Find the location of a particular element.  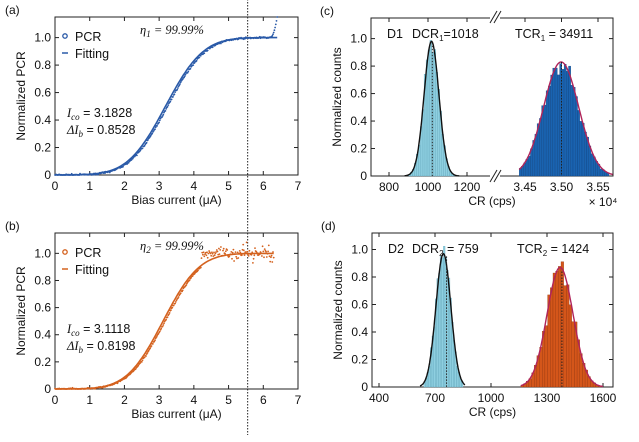

dcr-gaussian-fit is located at coordinates (442, 319).